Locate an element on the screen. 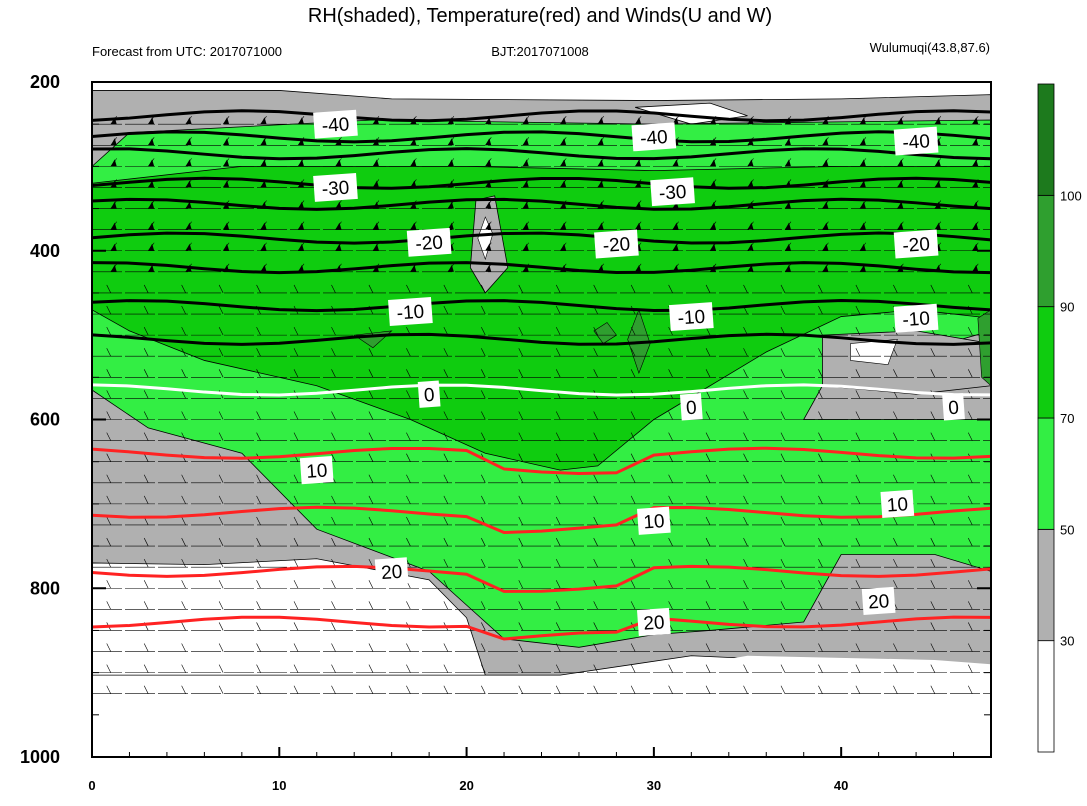 Image resolution: width=1087 pixels, height=806 pixels. contour-label: 0 is located at coordinates (691, 407).